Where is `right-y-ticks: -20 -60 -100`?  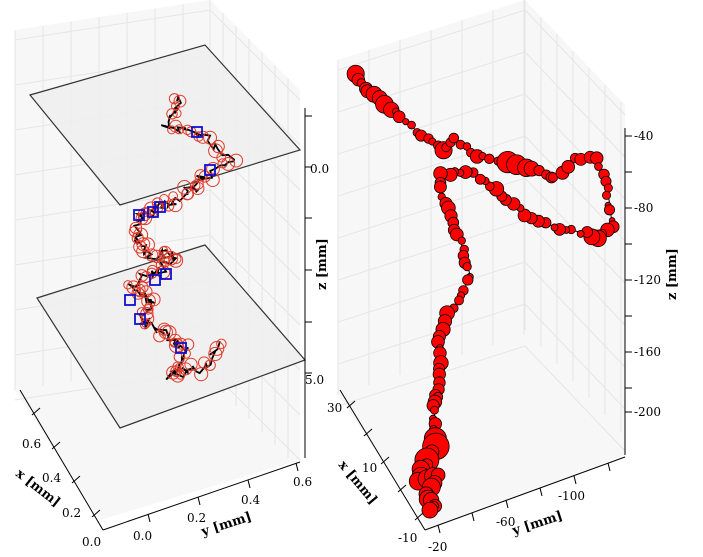
right-y-ticks: -20 -60 -100 is located at coordinates (519, 508).